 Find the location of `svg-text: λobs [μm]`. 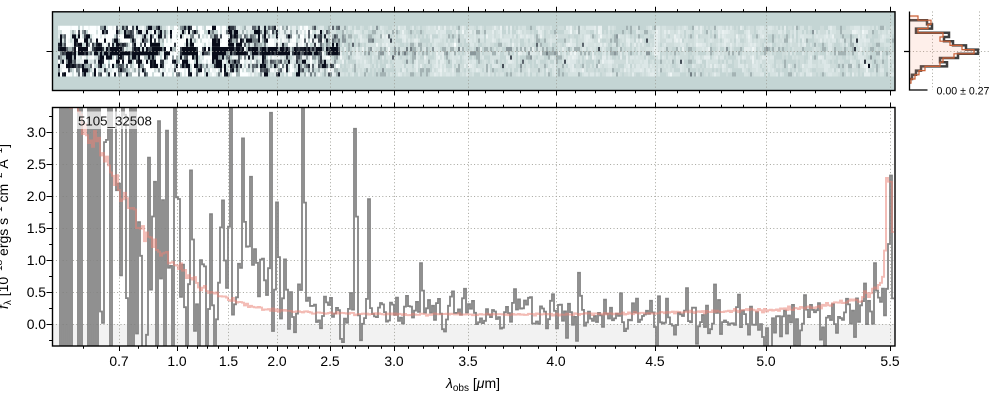

svg-text: λobs [μm] is located at coordinates (472, 384).